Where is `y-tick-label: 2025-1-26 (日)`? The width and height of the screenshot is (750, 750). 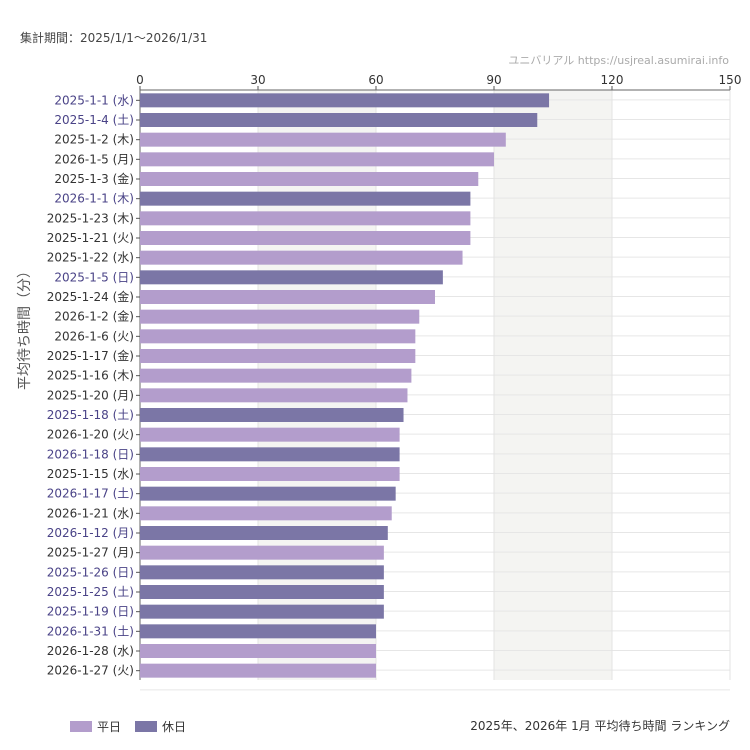
y-tick-label: 2025-1-26 (日) is located at coordinates (90, 572).